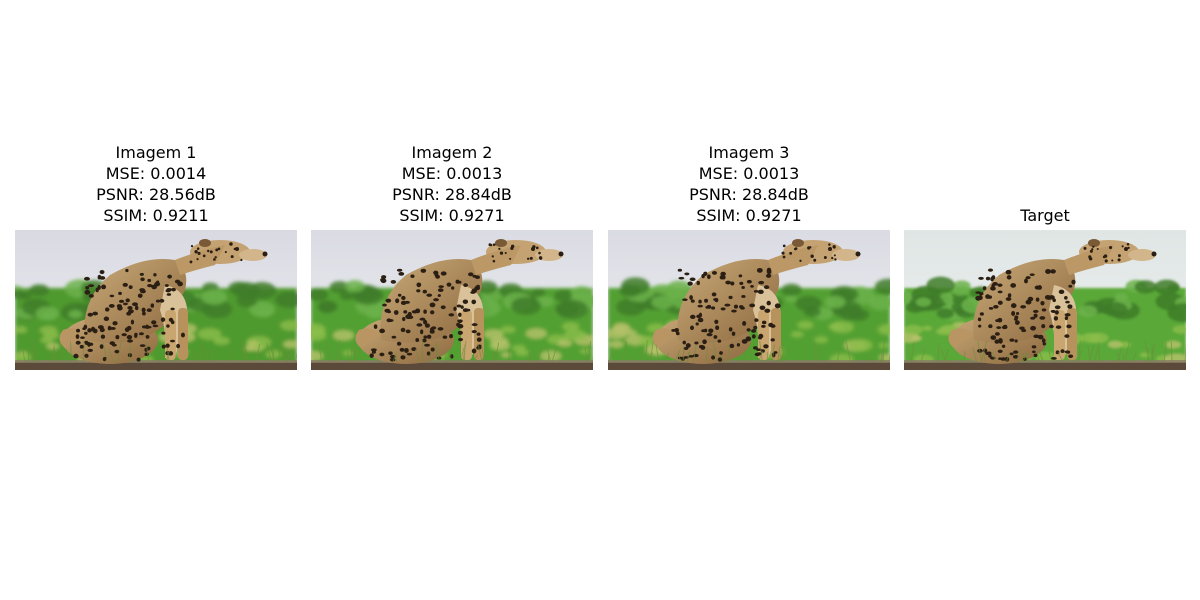  What do you see at coordinates (452, 152) in the screenshot?
I see `title-line-name: Imagem 2` at bounding box center [452, 152].